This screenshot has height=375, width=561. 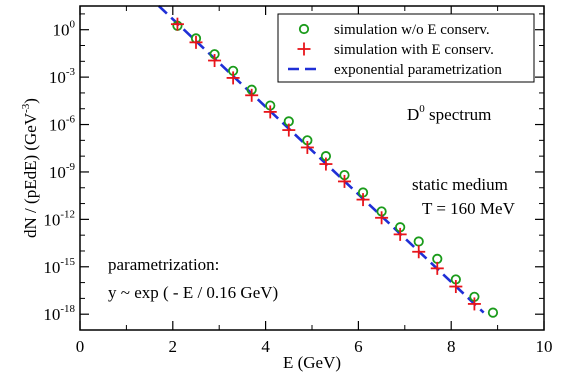 I want to click on annotation-spectrum-rest: spectrum, so click(x=458, y=114).